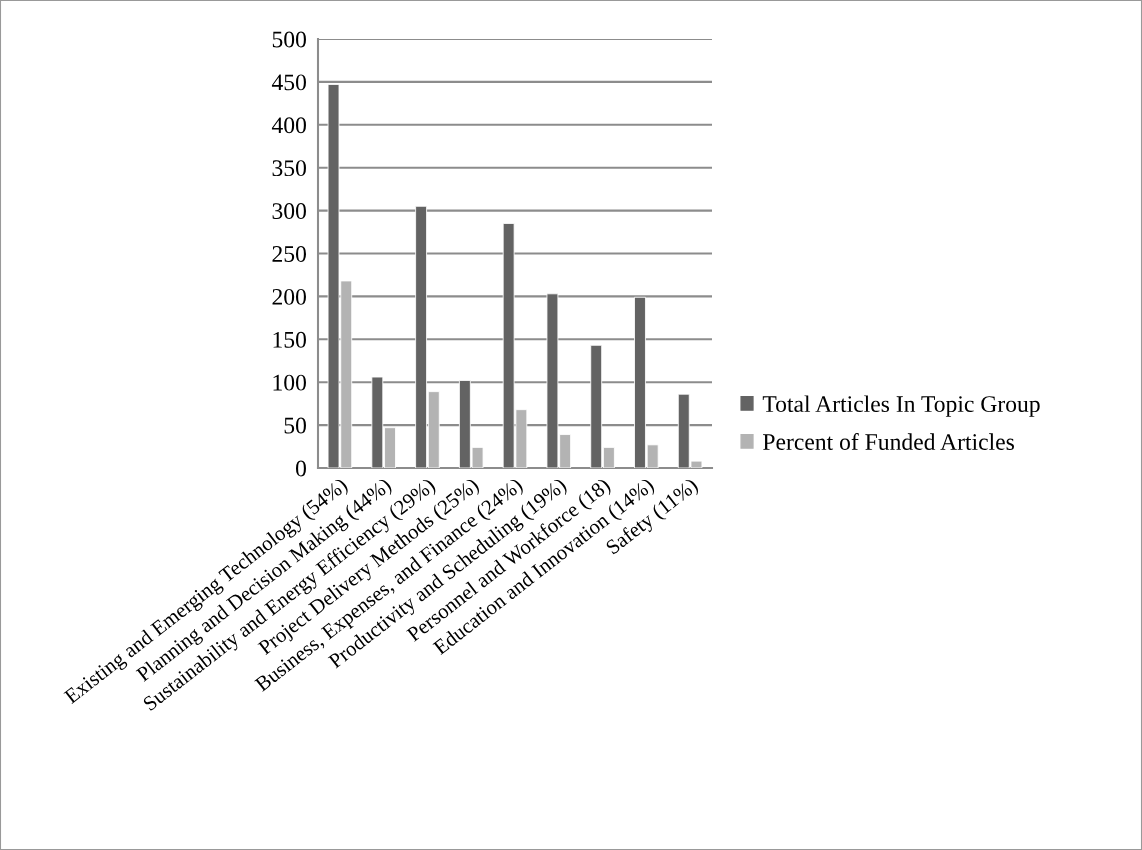  Describe the element at coordinates (288, 125) in the screenshot. I see `y-tick-label: 400` at that location.